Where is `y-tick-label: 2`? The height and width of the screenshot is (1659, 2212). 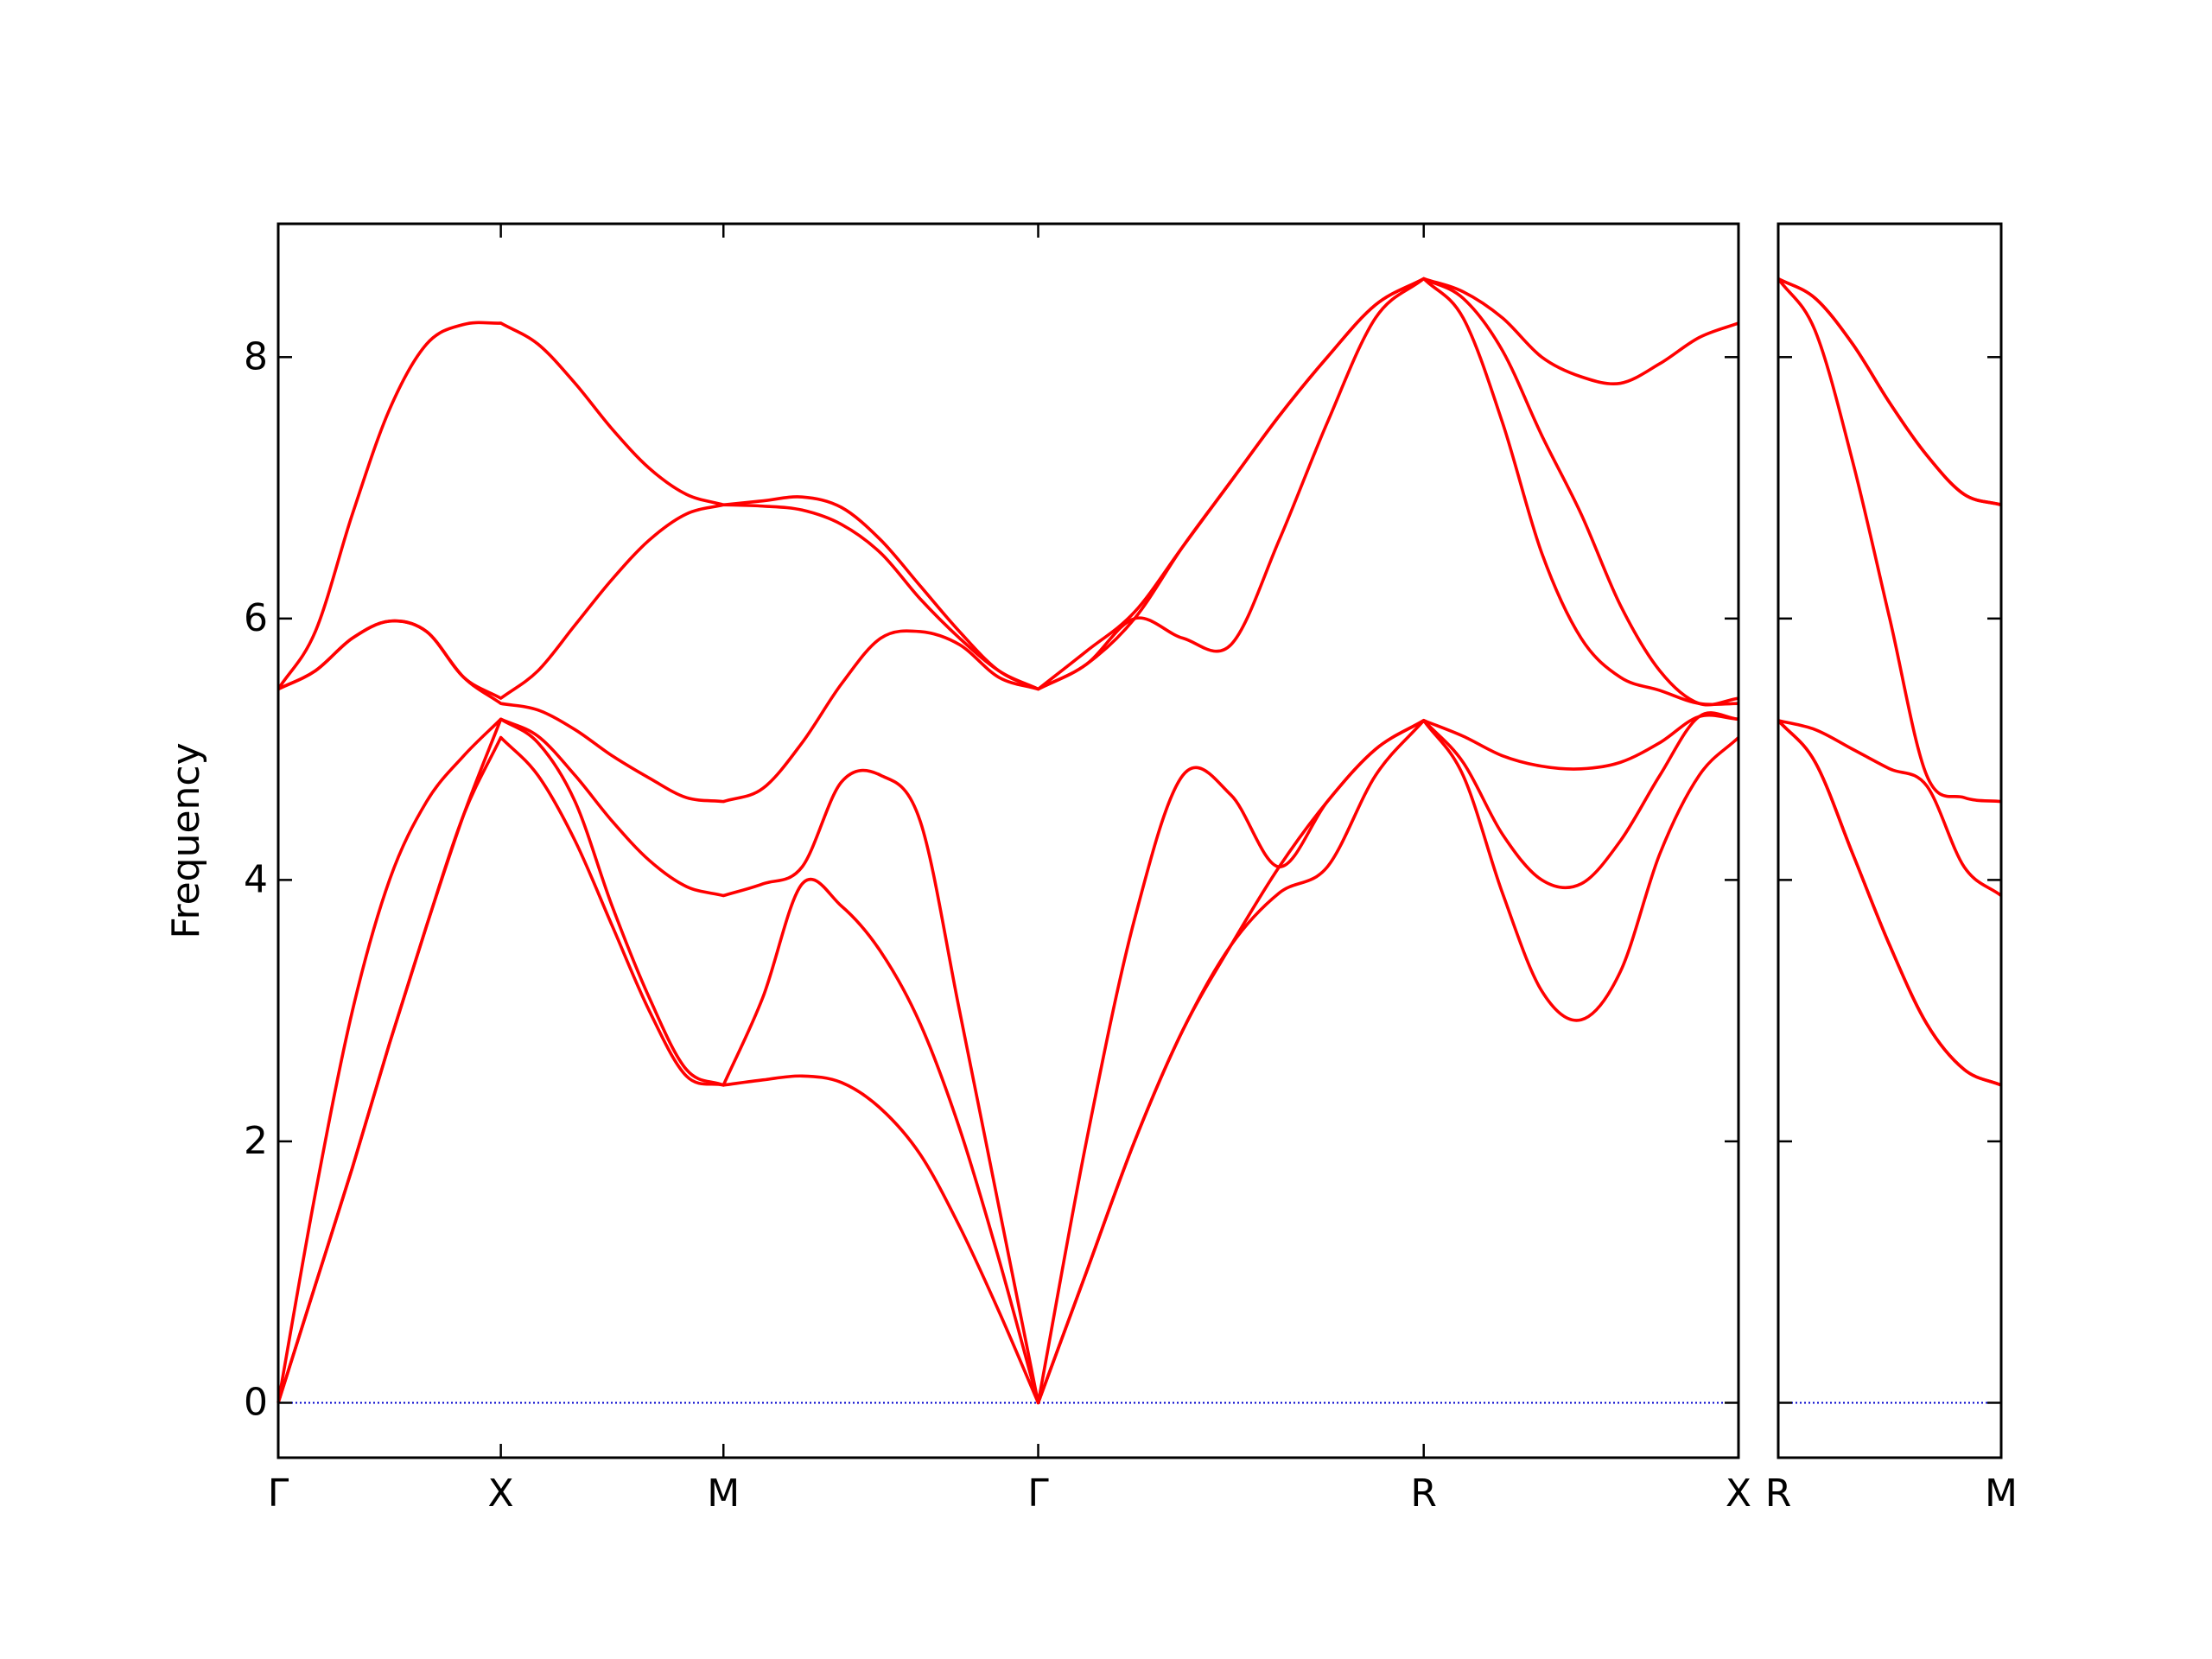
y-tick-label: 2 is located at coordinates (256, 1141).